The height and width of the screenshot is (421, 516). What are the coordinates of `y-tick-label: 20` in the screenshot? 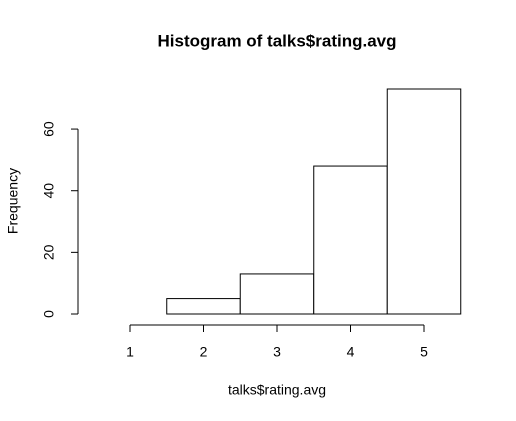 It's located at (49, 252).